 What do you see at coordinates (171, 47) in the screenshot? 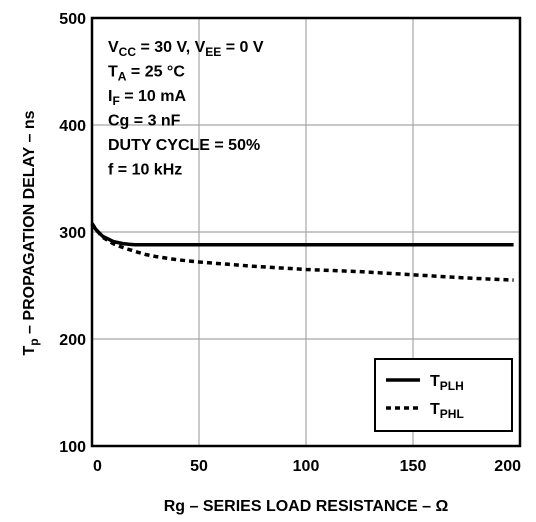
I see `condition-rest: = 30 V, V` at bounding box center [171, 47].